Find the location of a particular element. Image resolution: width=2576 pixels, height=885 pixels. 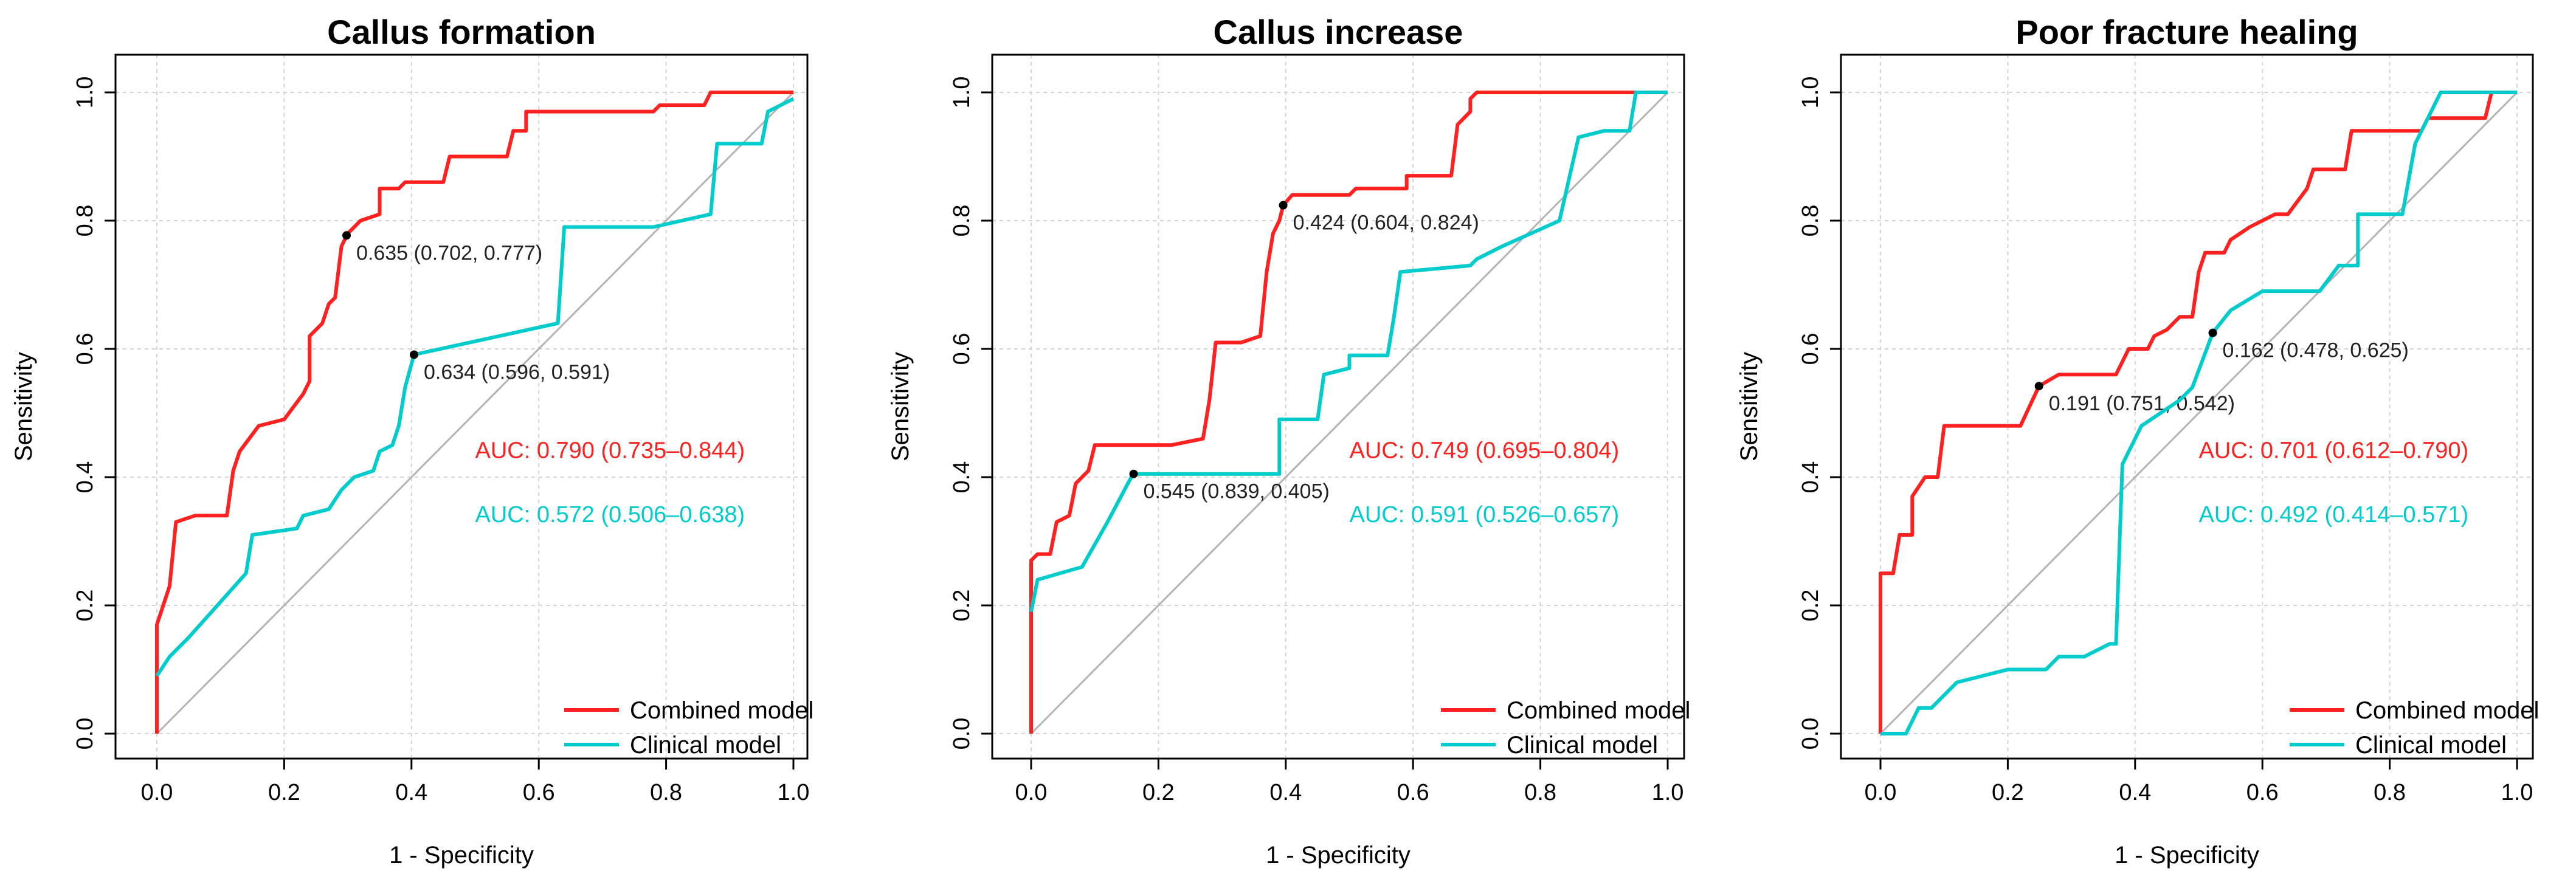

chart-title: Poor fracture healing is located at coordinates (2186, 32).